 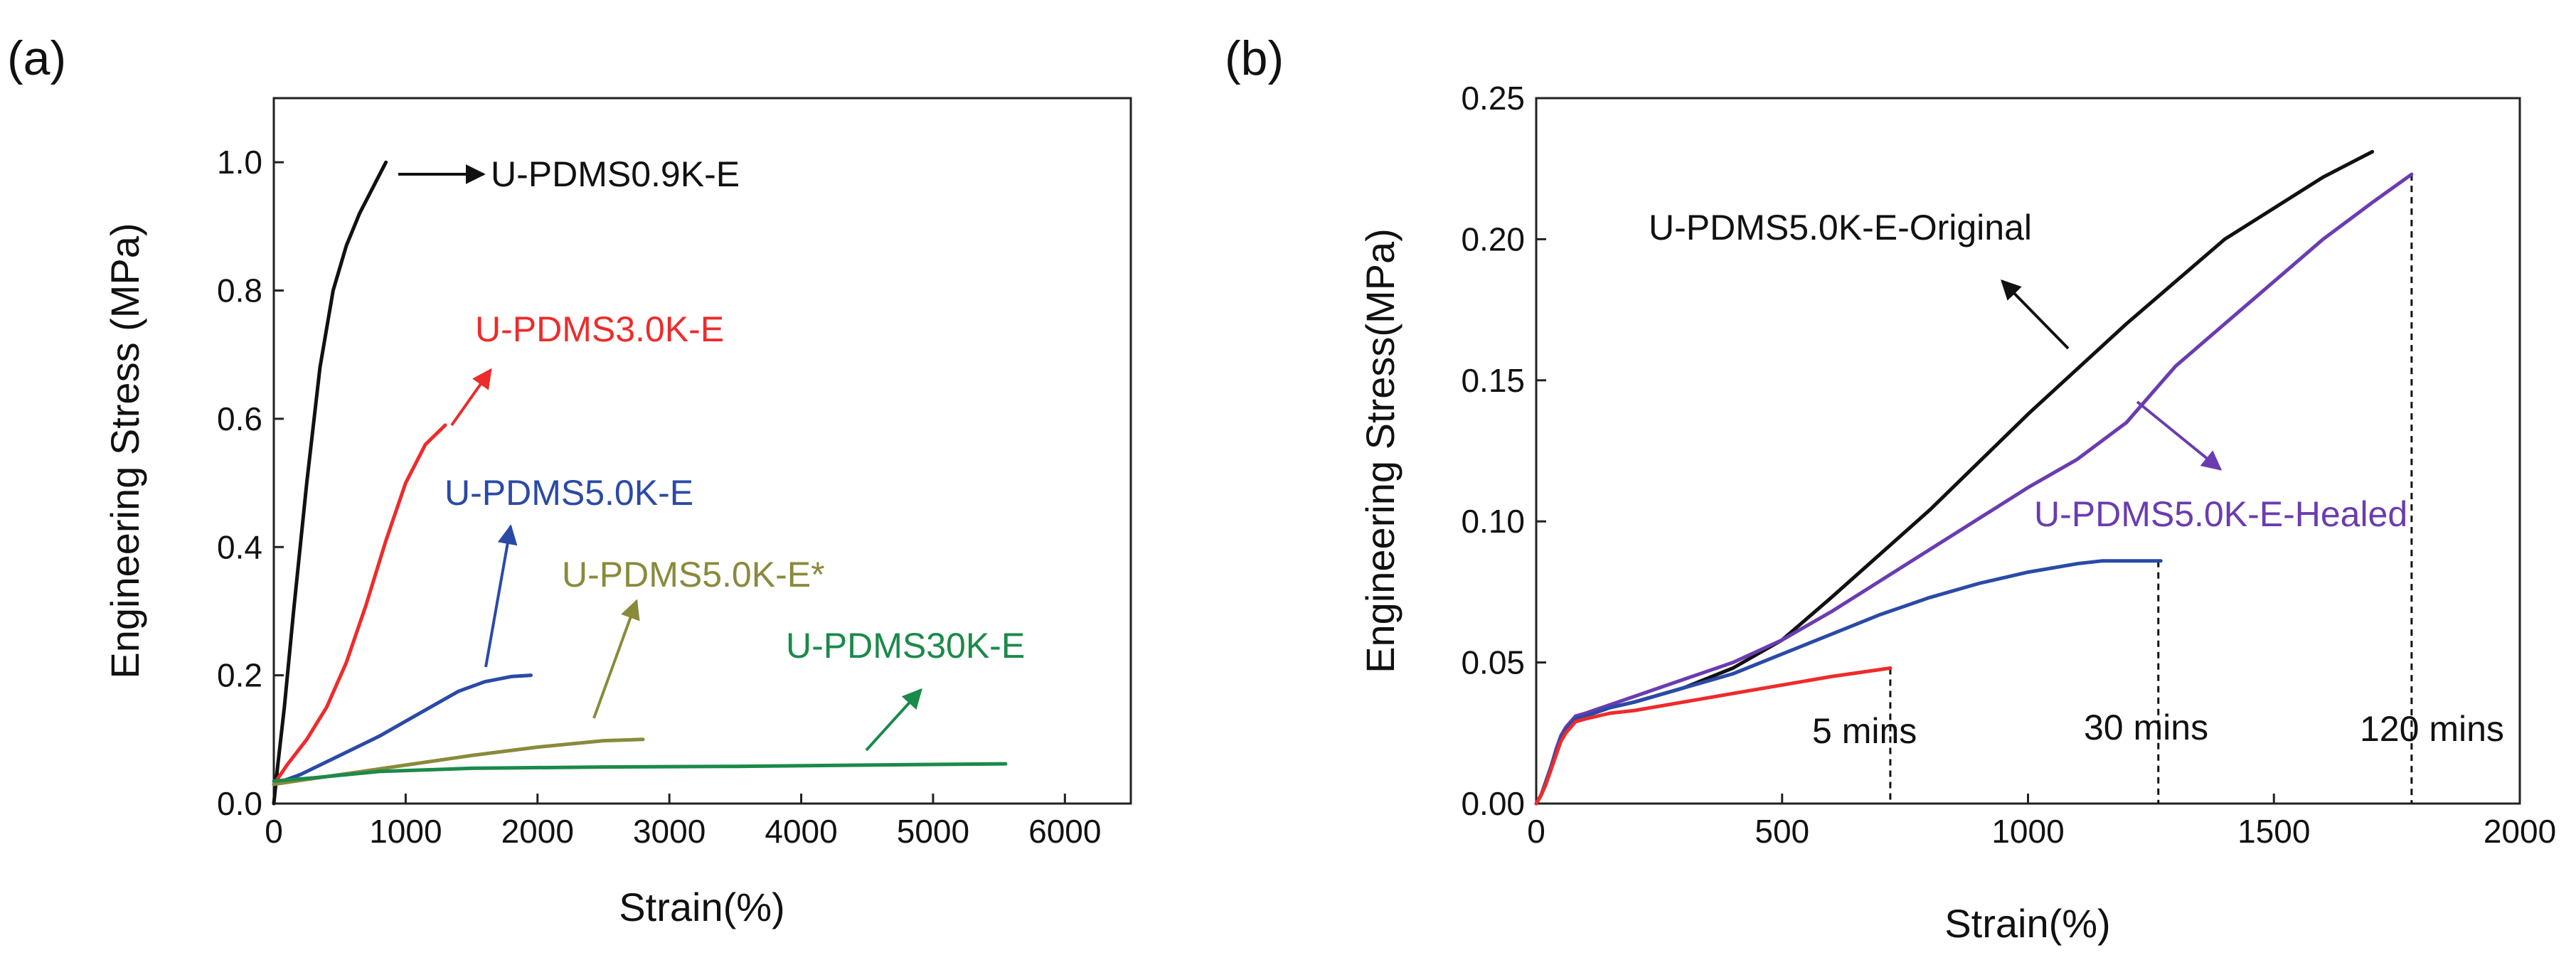 I want to click on annotation-30kk: U-PDMS30K-E, so click(x=905, y=646).